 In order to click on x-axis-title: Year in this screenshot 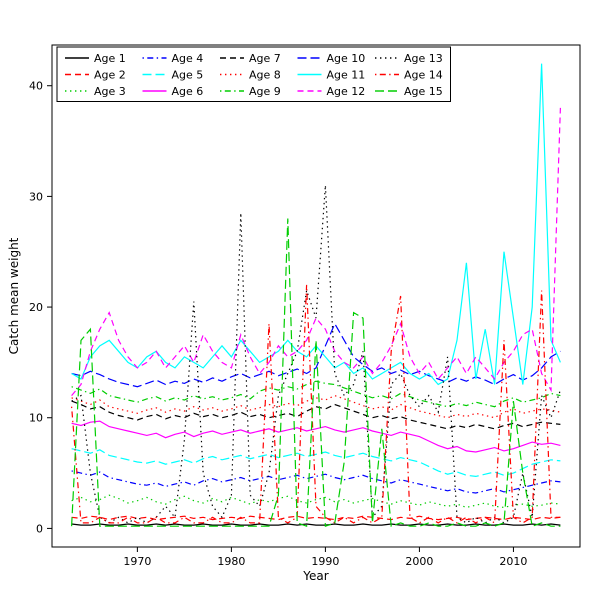, I will do `click(316, 576)`.